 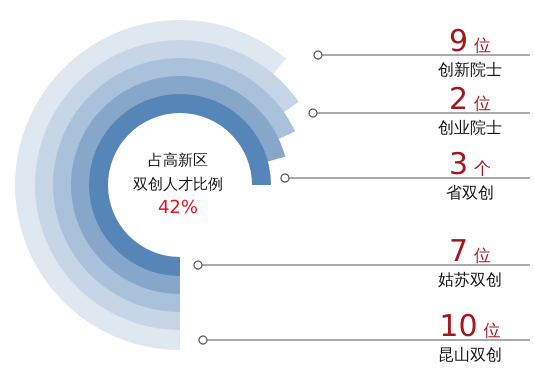 What do you see at coordinates (470, 69) in the screenshot?
I see `category-label: 创新院士` at bounding box center [470, 69].